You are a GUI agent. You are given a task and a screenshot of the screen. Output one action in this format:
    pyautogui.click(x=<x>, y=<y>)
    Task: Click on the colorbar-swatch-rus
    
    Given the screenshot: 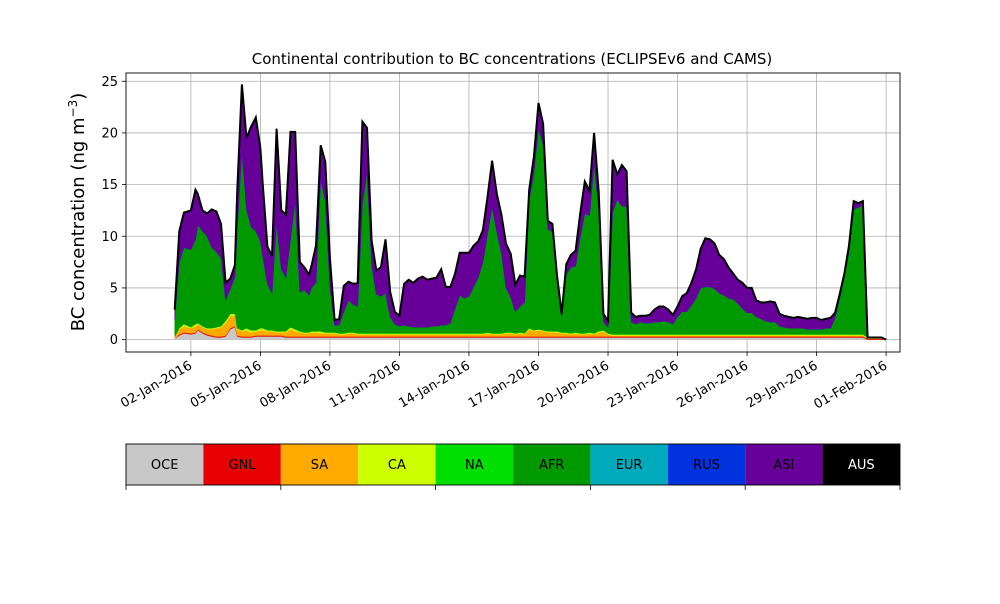 What is the action you would take?
    pyautogui.click(x=706, y=464)
    